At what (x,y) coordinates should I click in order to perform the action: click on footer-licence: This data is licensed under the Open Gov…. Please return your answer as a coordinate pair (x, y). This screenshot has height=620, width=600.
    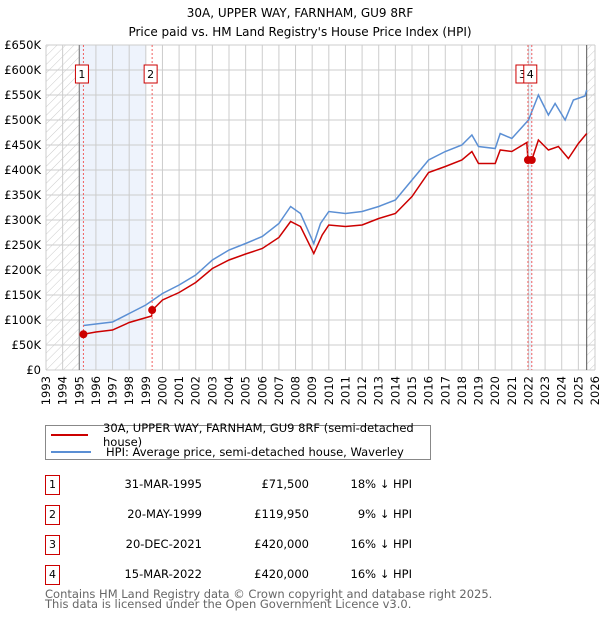
    Looking at the image, I should click on (228, 604).